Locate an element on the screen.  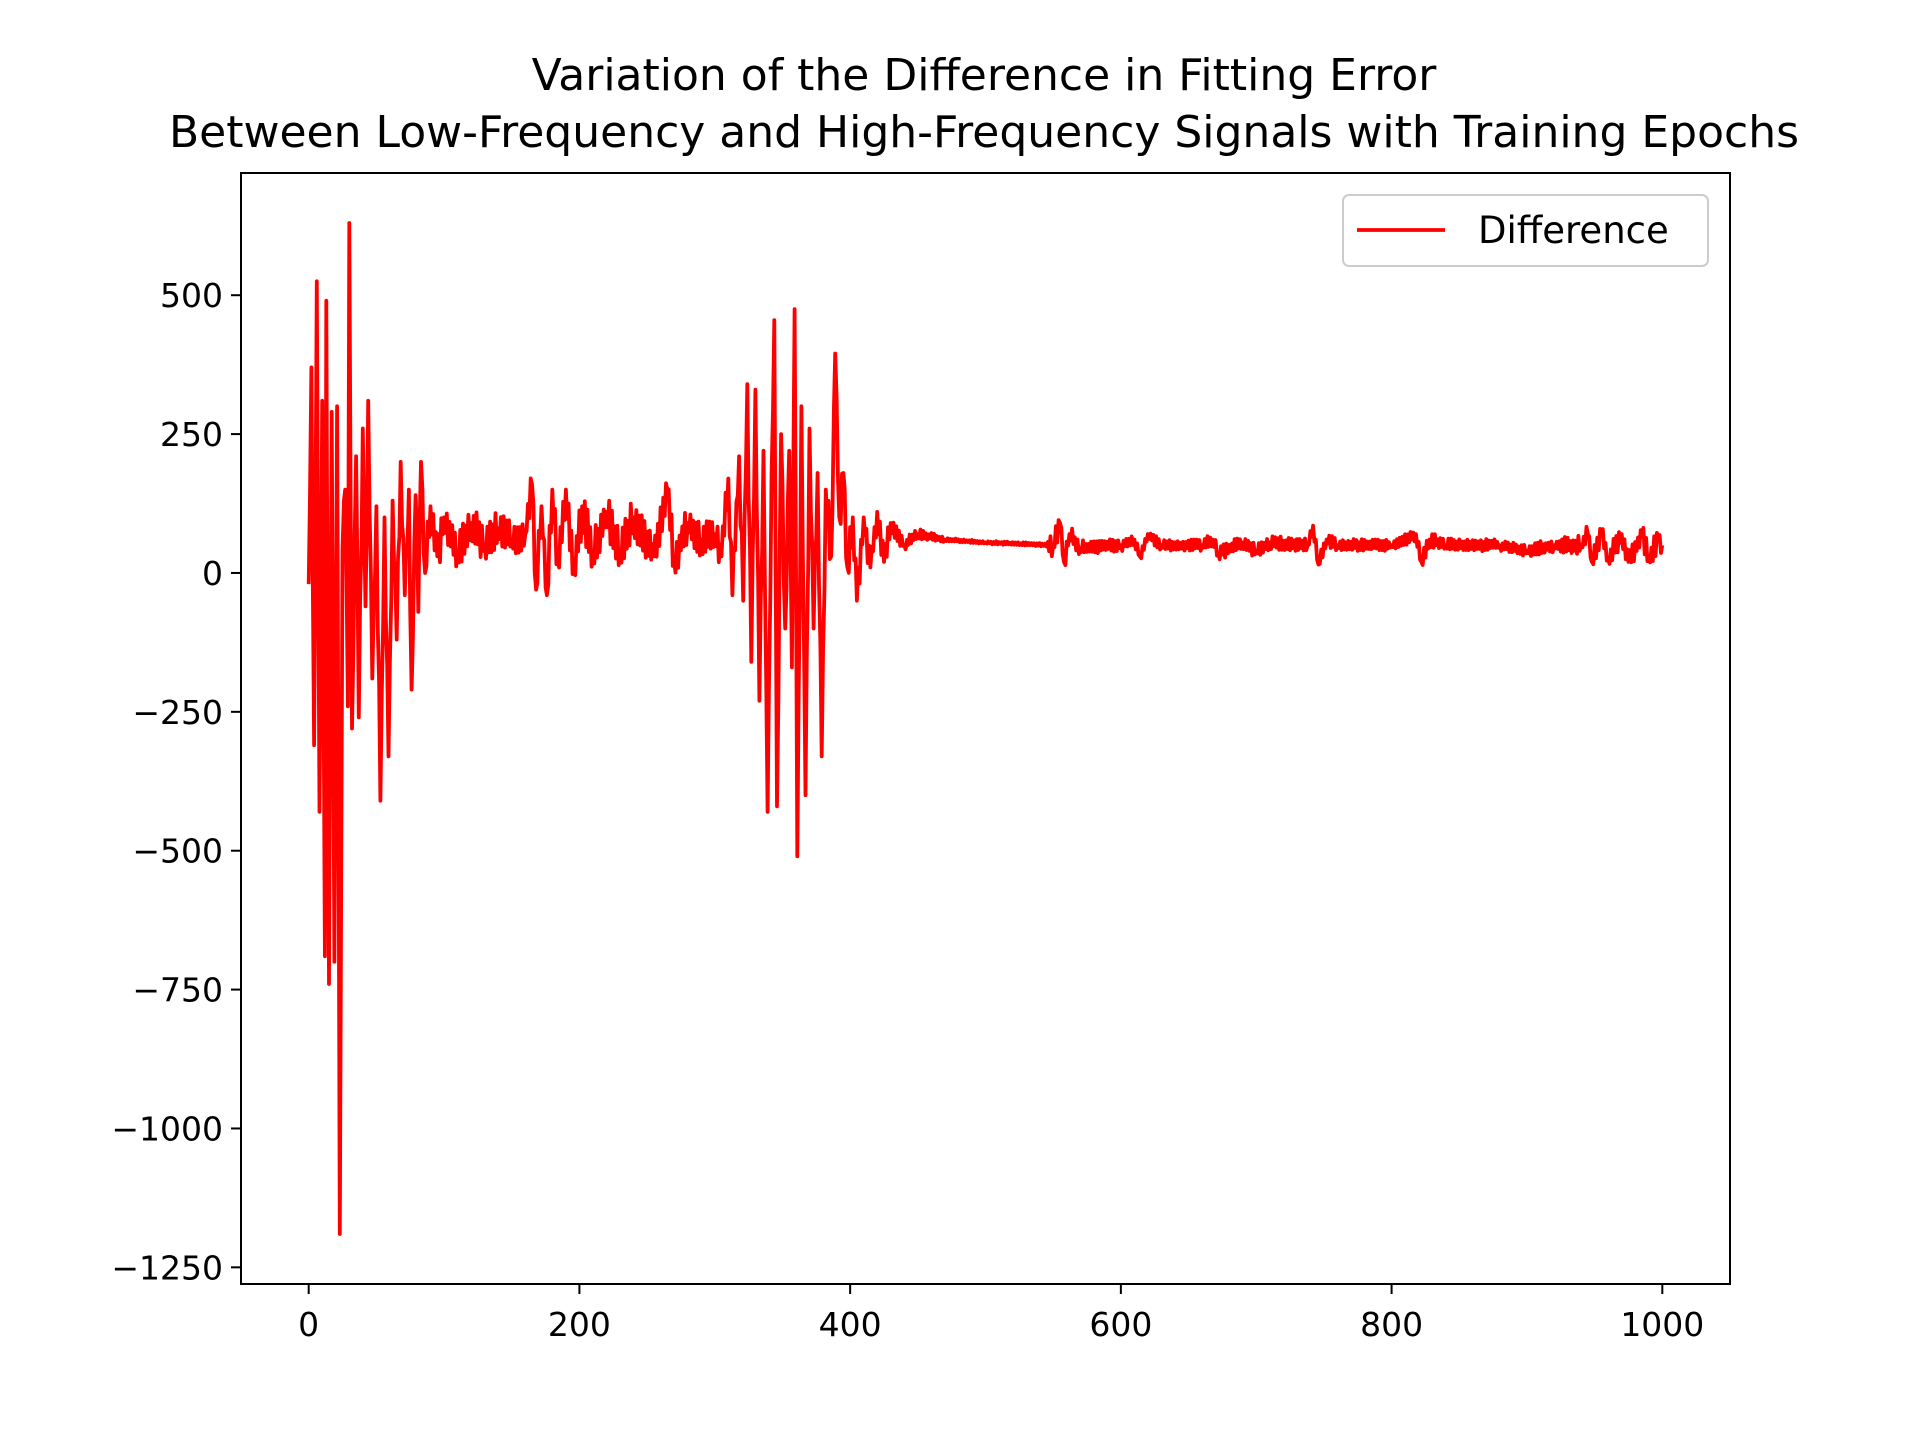
x-tick-label: 400 is located at coordinates (850, 1324).